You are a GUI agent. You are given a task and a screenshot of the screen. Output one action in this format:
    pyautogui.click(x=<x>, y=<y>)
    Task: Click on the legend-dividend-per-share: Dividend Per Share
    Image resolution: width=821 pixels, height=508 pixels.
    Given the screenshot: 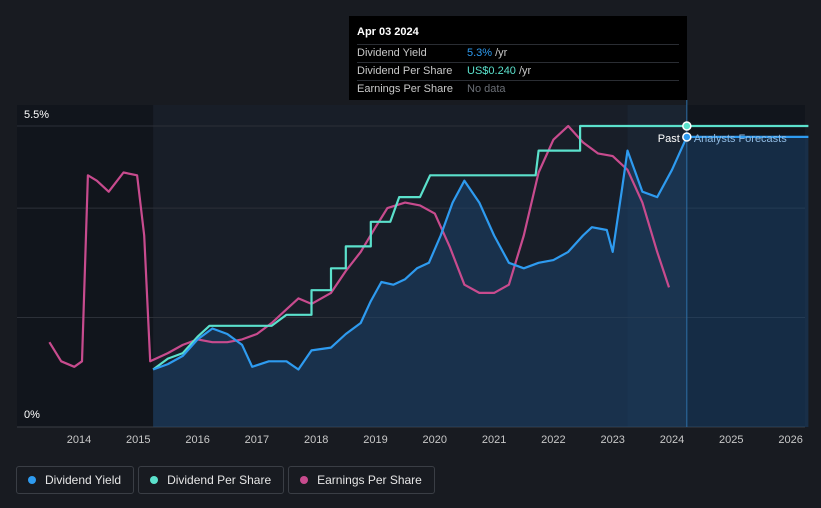 What is the action you would take?
    pyautogui.click(x=211, y=480)
    